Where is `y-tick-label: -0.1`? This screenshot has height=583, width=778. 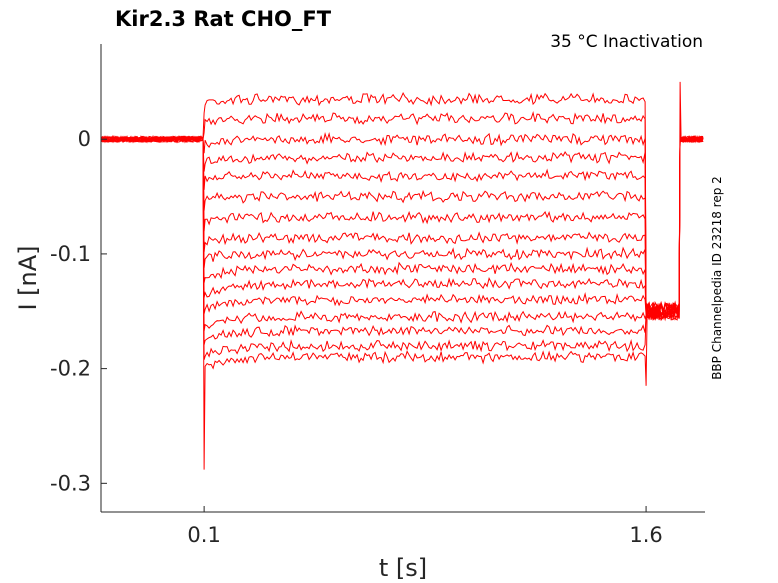 y-tick-label: -0.1 is located at coordinates (70, 254).